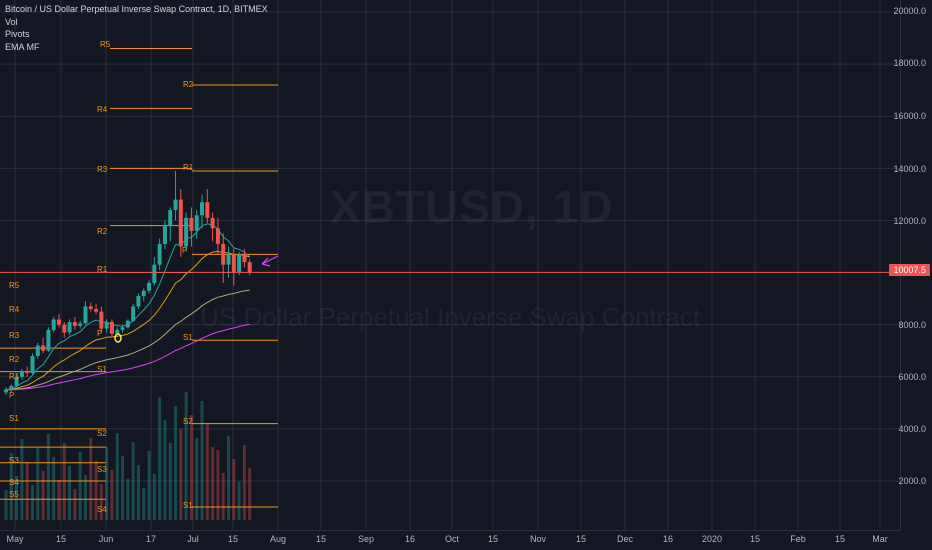 This screenshot has width=932, height=550. What do you see at coordinates (912, 481) in the screenshot?
I see `price-label: 2000.0` at bounding box center [912, 481].